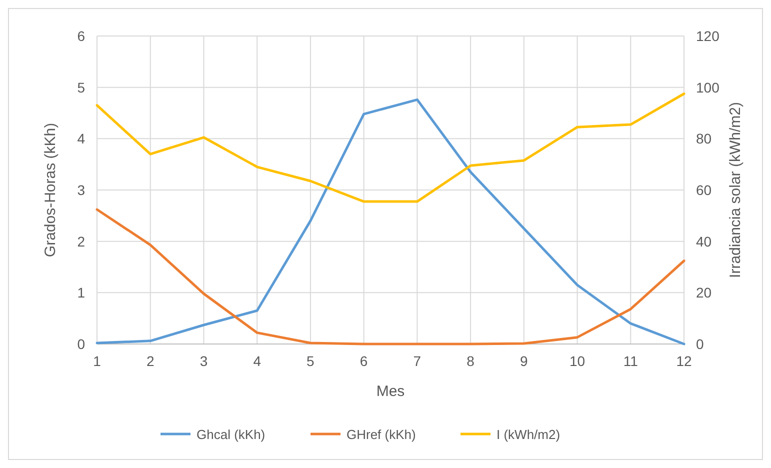  I want to click on y-tick-label: 3, so click(81, 190).